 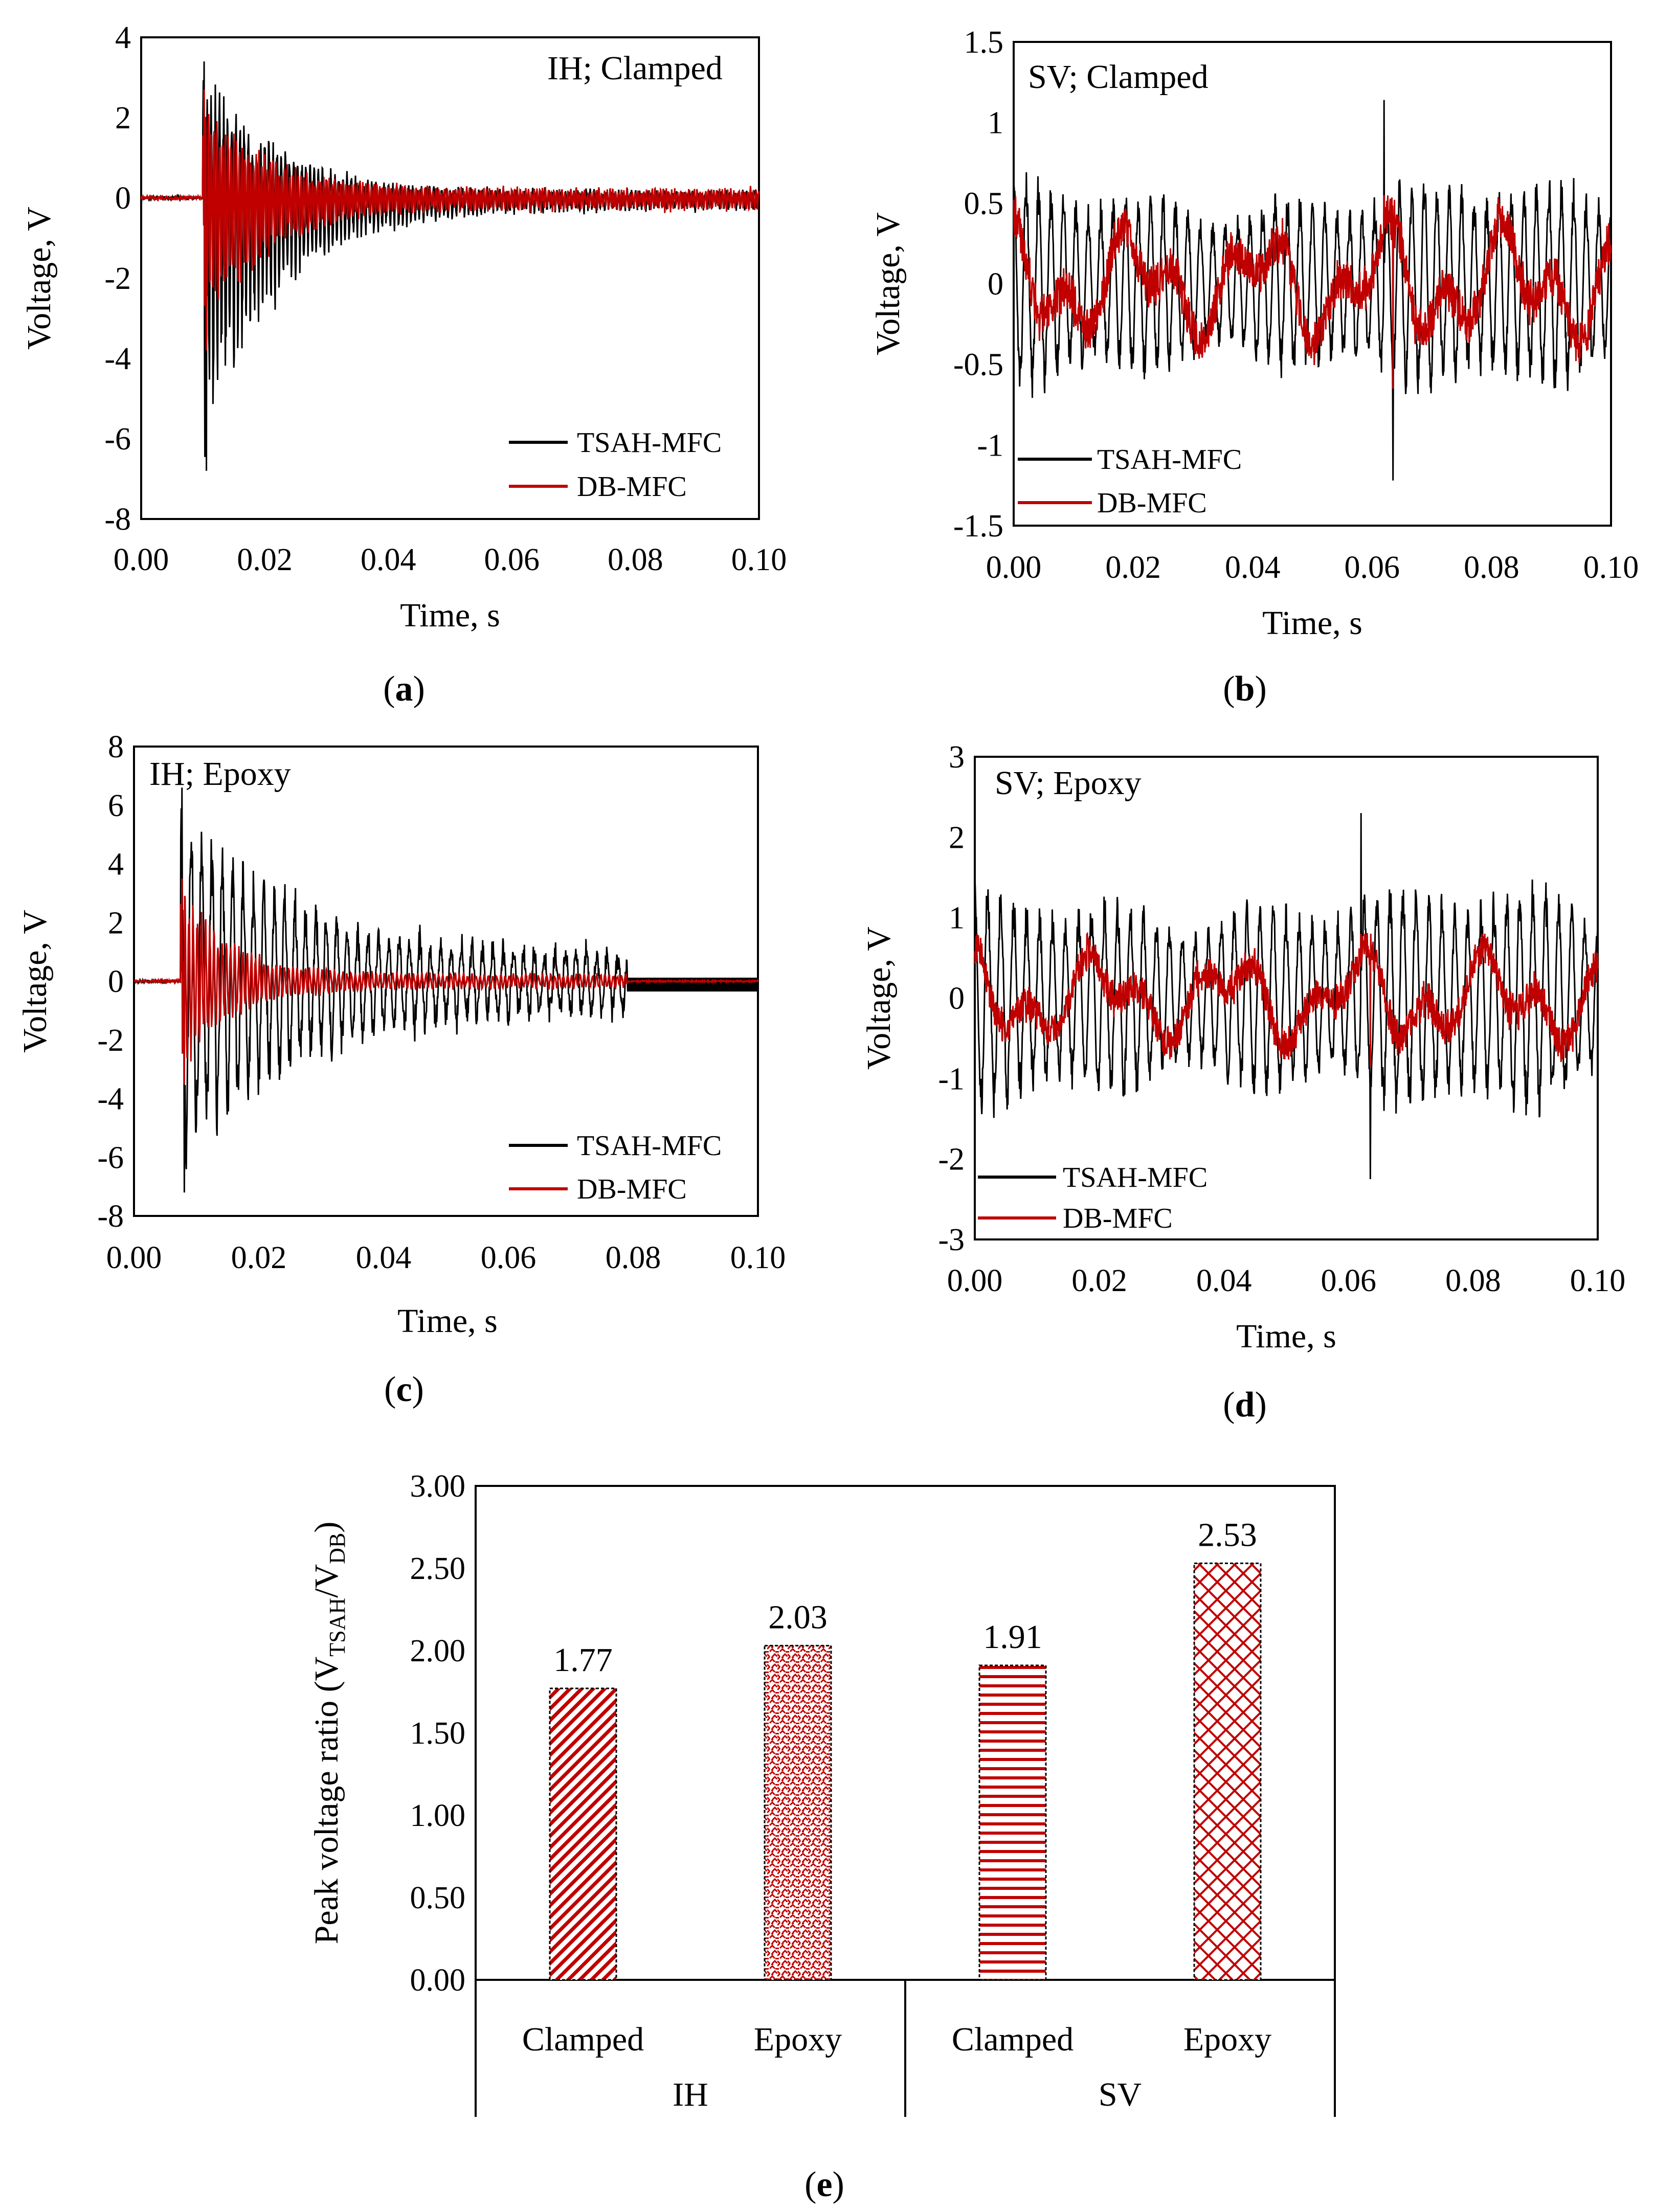 I want to click on panel-a-ytick-label: -2, so click(x=118, y=279).